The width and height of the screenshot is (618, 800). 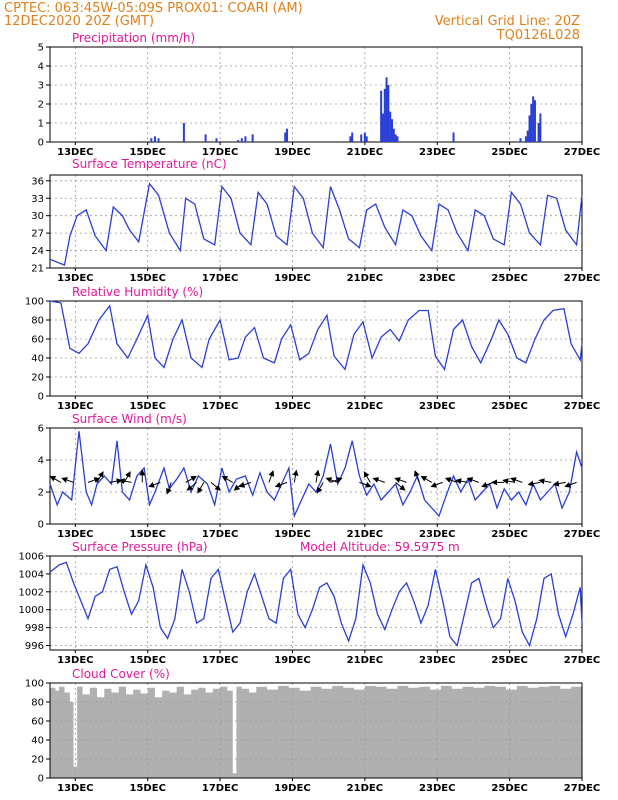 What do you see at coordinates (37, 199) in the screenshot?
I see `y-tick-label: 33` at bounding box center [37, 199].